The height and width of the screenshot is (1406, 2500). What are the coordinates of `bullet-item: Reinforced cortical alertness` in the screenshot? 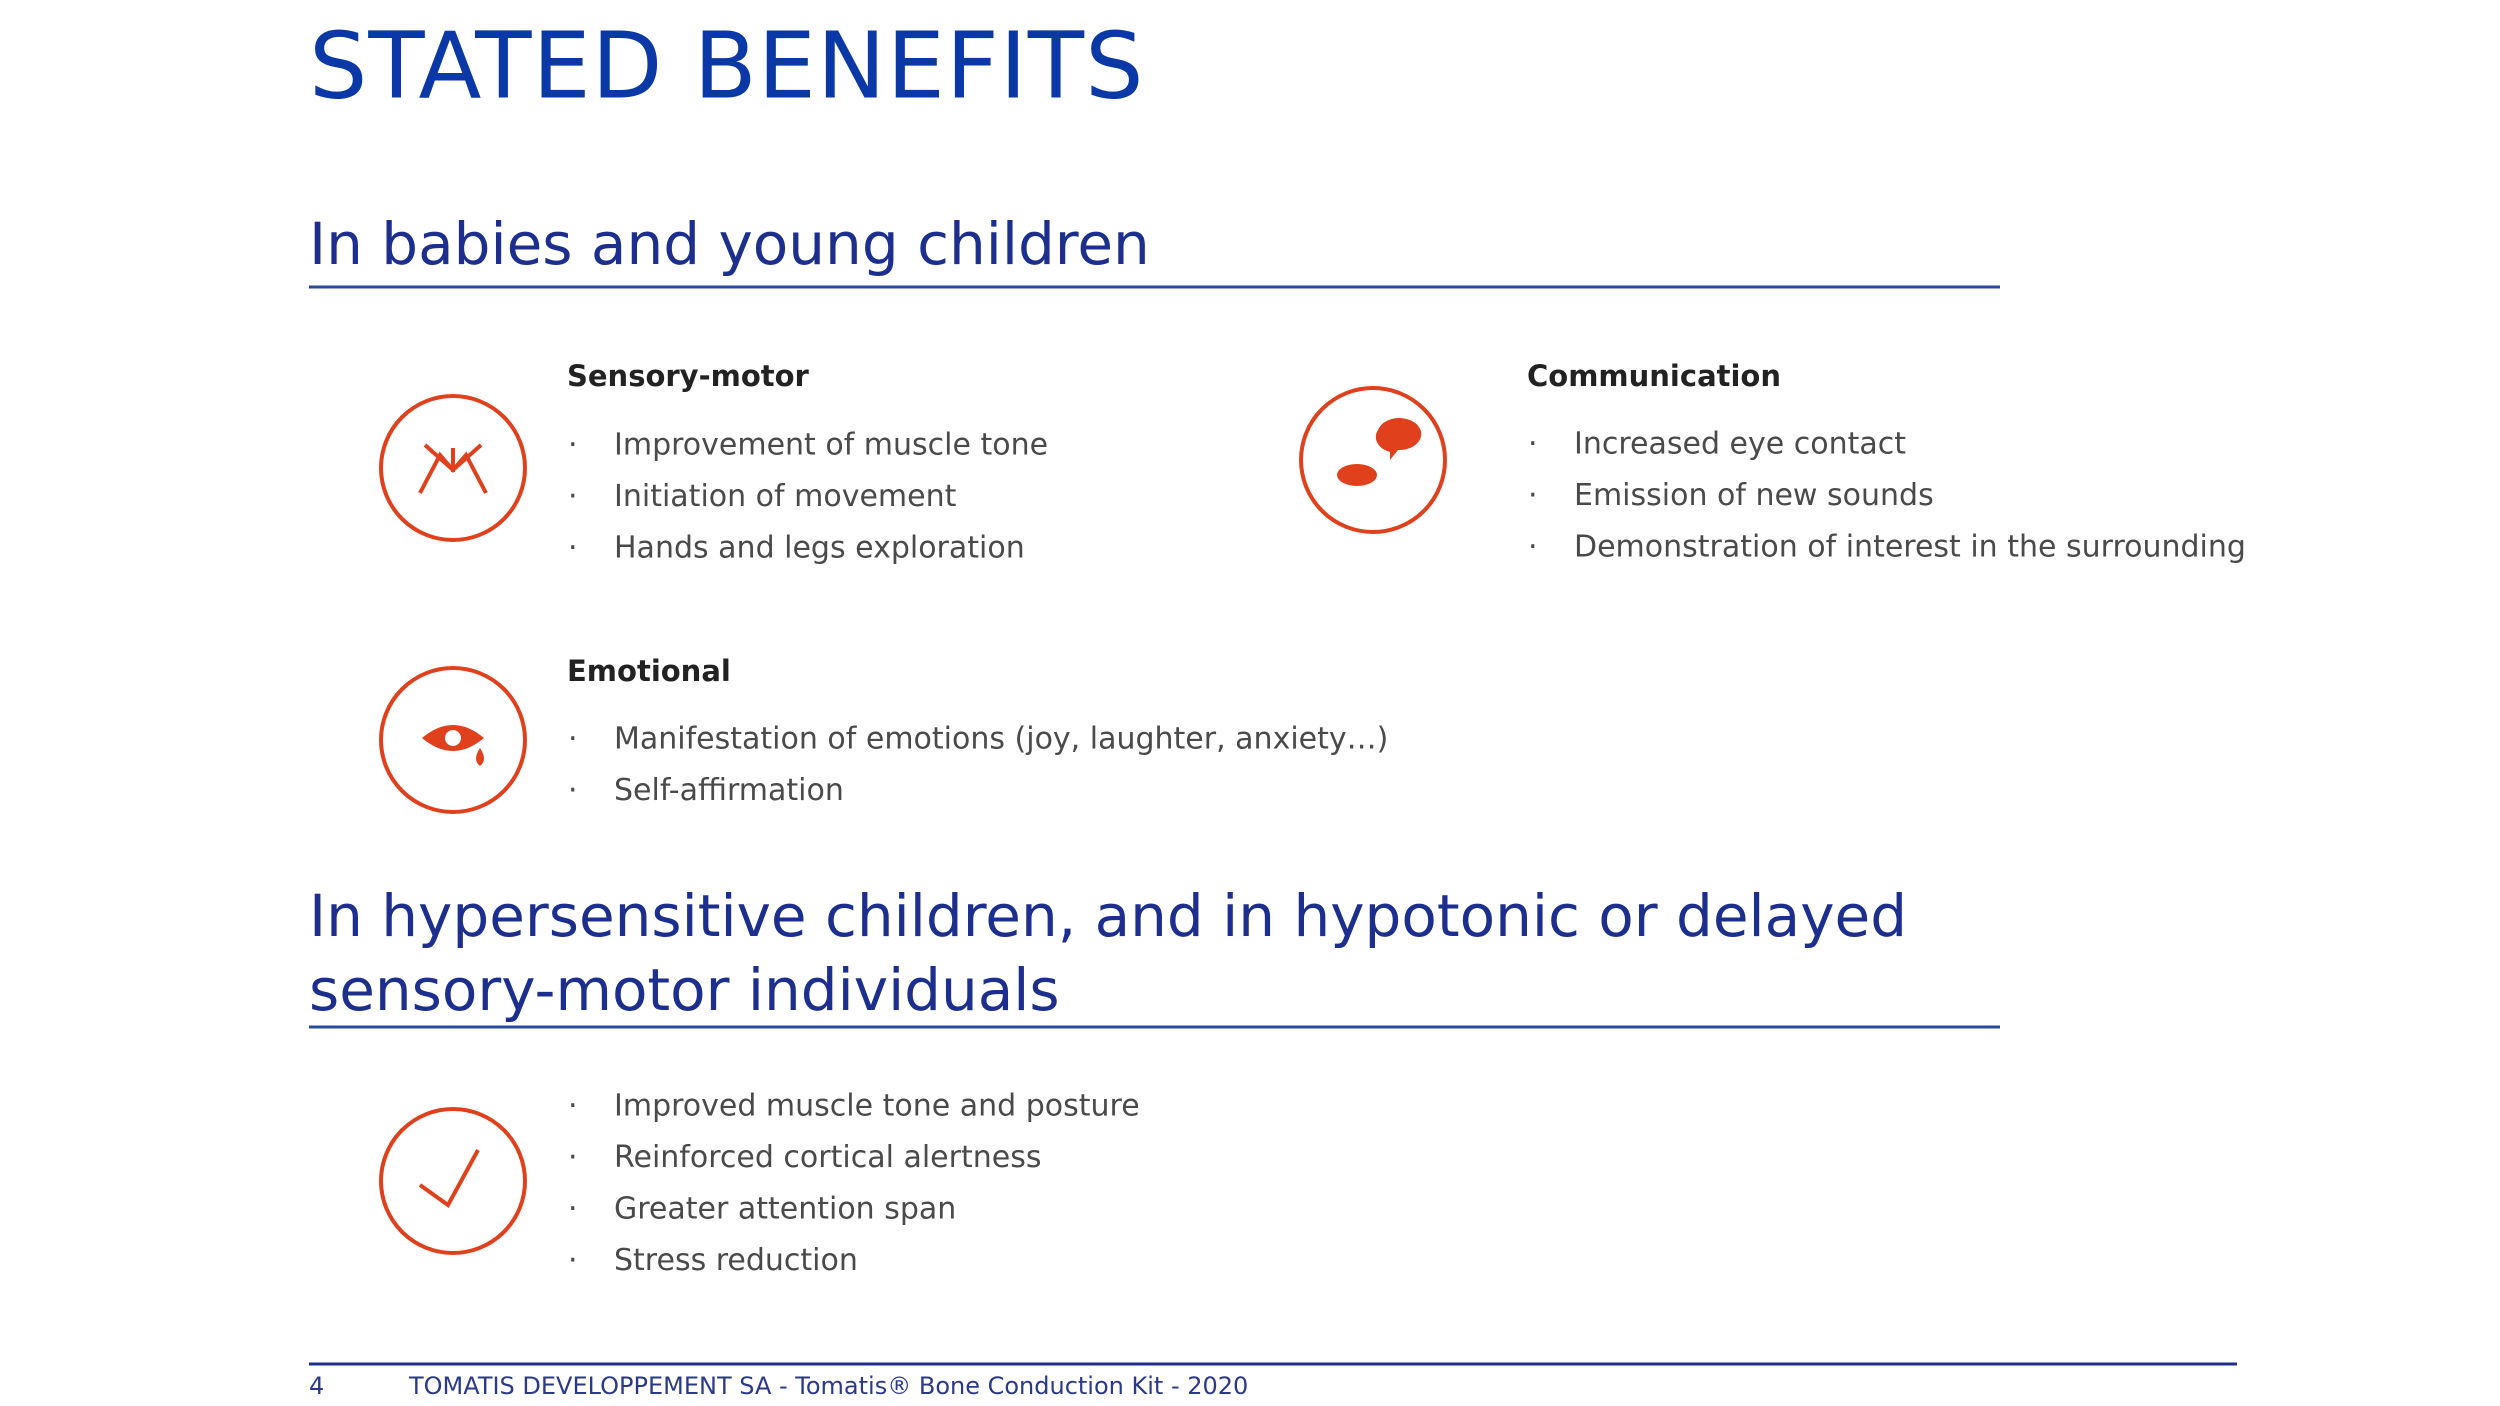 It's located at (827, 1157).